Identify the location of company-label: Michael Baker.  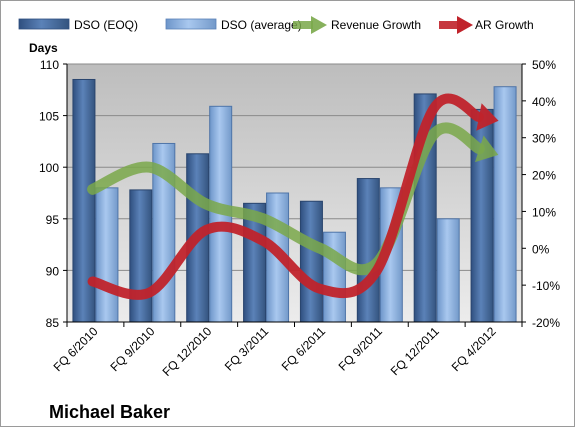
(109, 412).